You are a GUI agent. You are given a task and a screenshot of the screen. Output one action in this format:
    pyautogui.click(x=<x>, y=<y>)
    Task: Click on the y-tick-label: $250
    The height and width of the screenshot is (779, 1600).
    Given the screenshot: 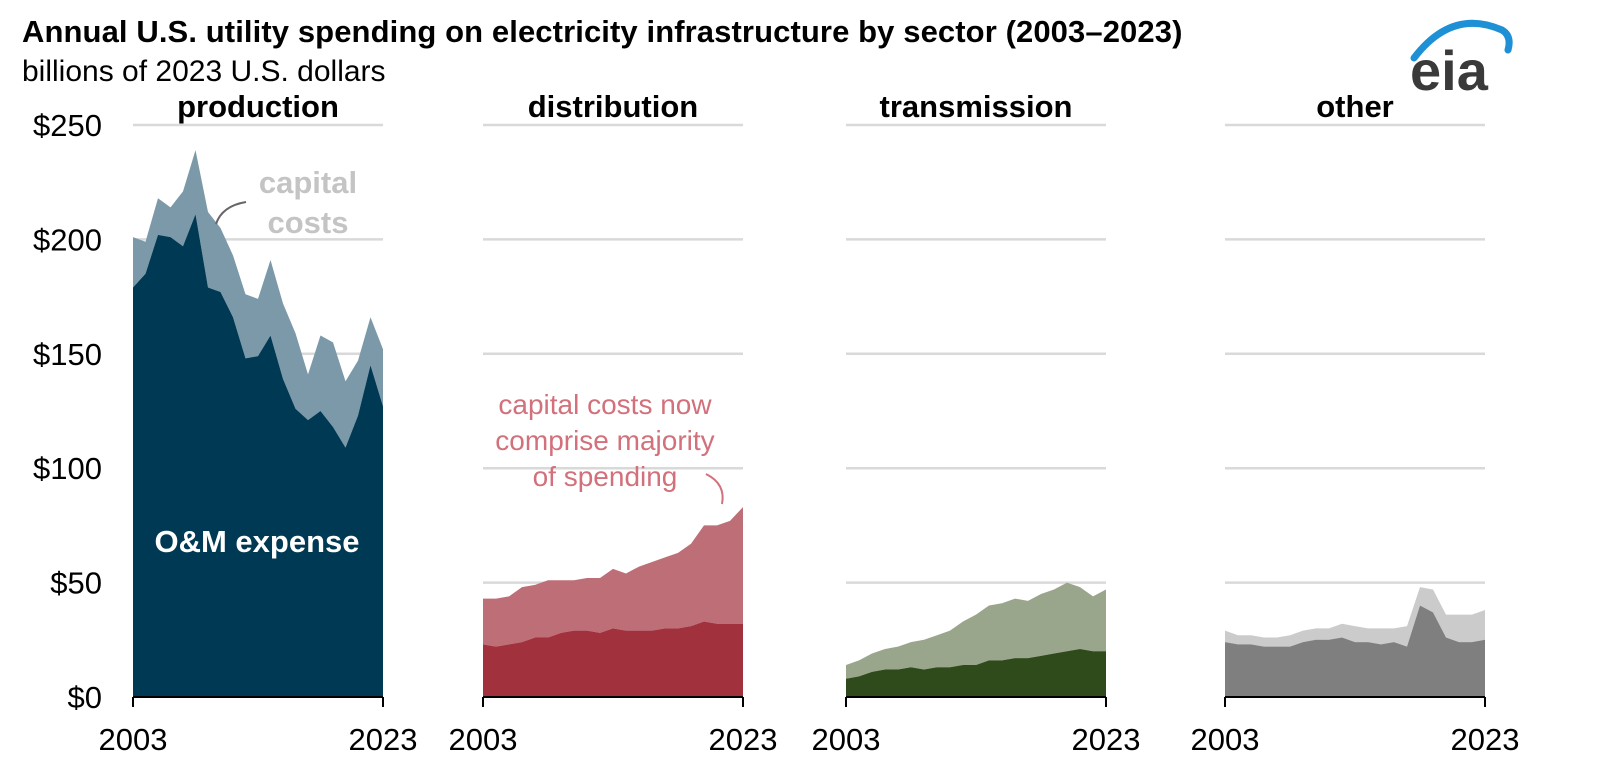 What is the action you would take?
    pyautogui.click(x=67, y=125)
    